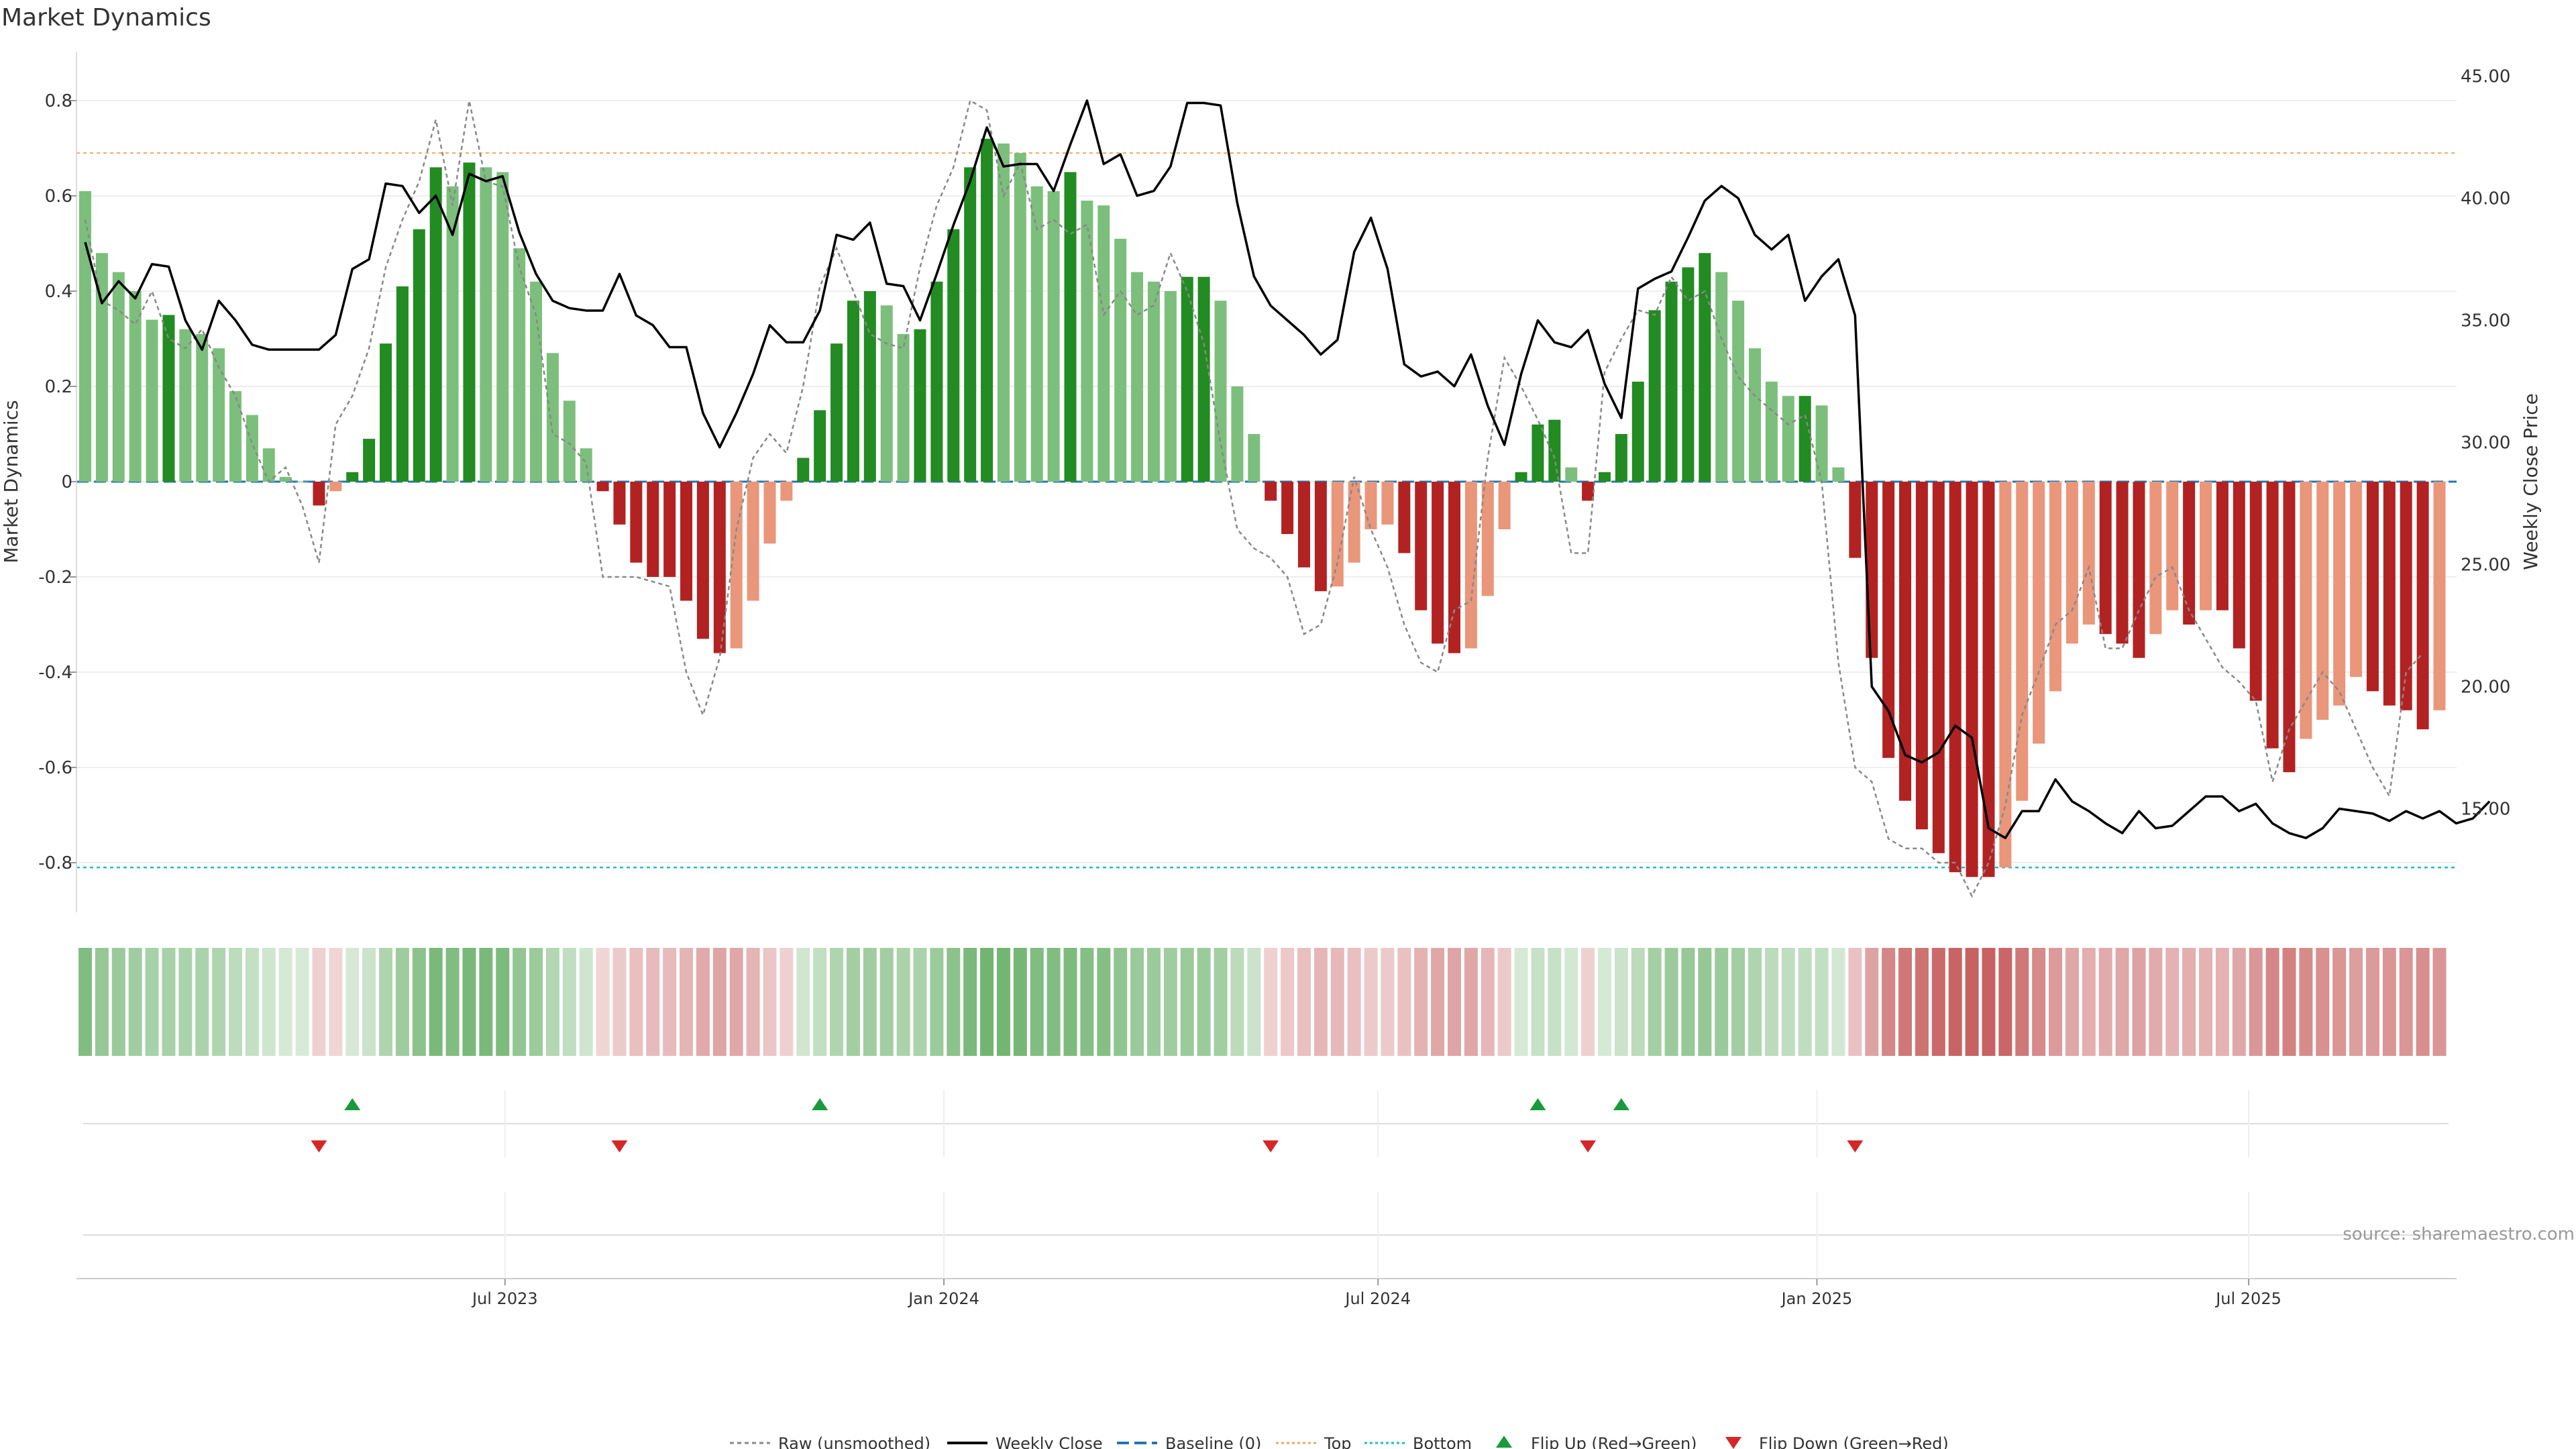 Image resolution: width=2576 pixels, height=1449 pixels. Describe the element at coordinates (2485, 810) in the screenshot. I see `y2-tick-label: 15.00` at that location.